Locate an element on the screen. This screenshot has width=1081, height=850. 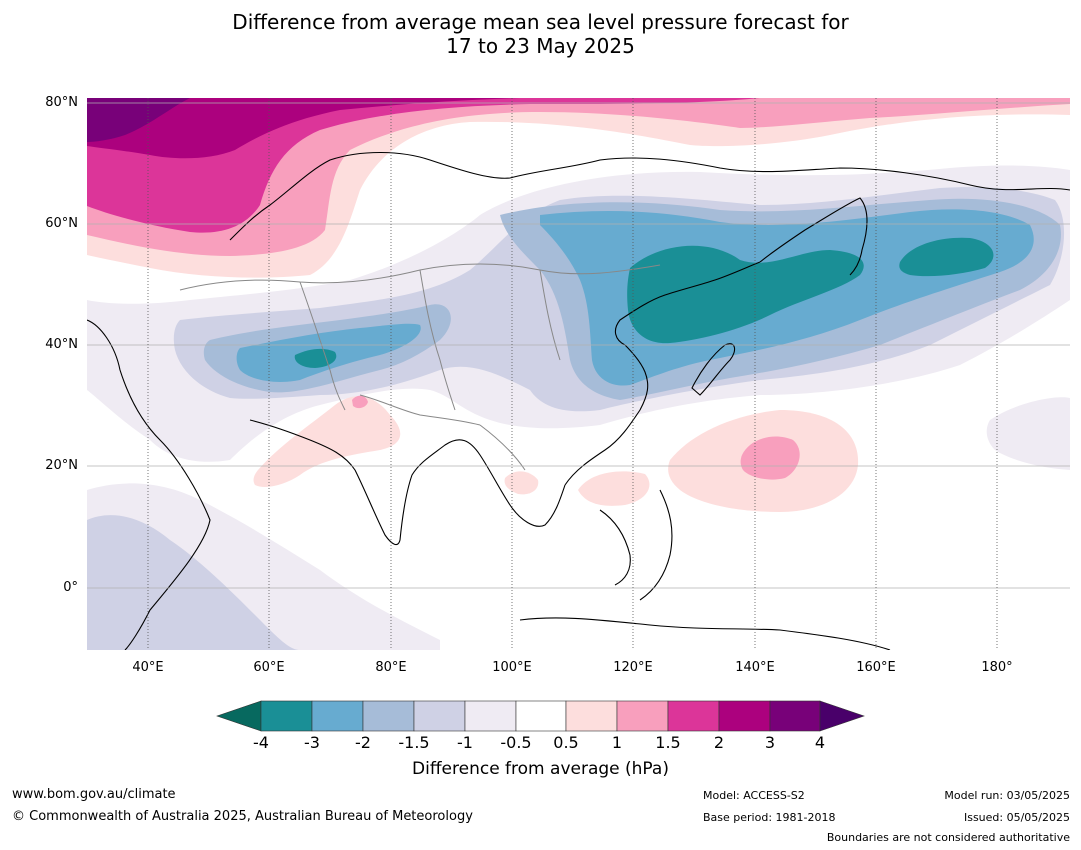
contour-1-pacific is located at coordinates (770, 458).